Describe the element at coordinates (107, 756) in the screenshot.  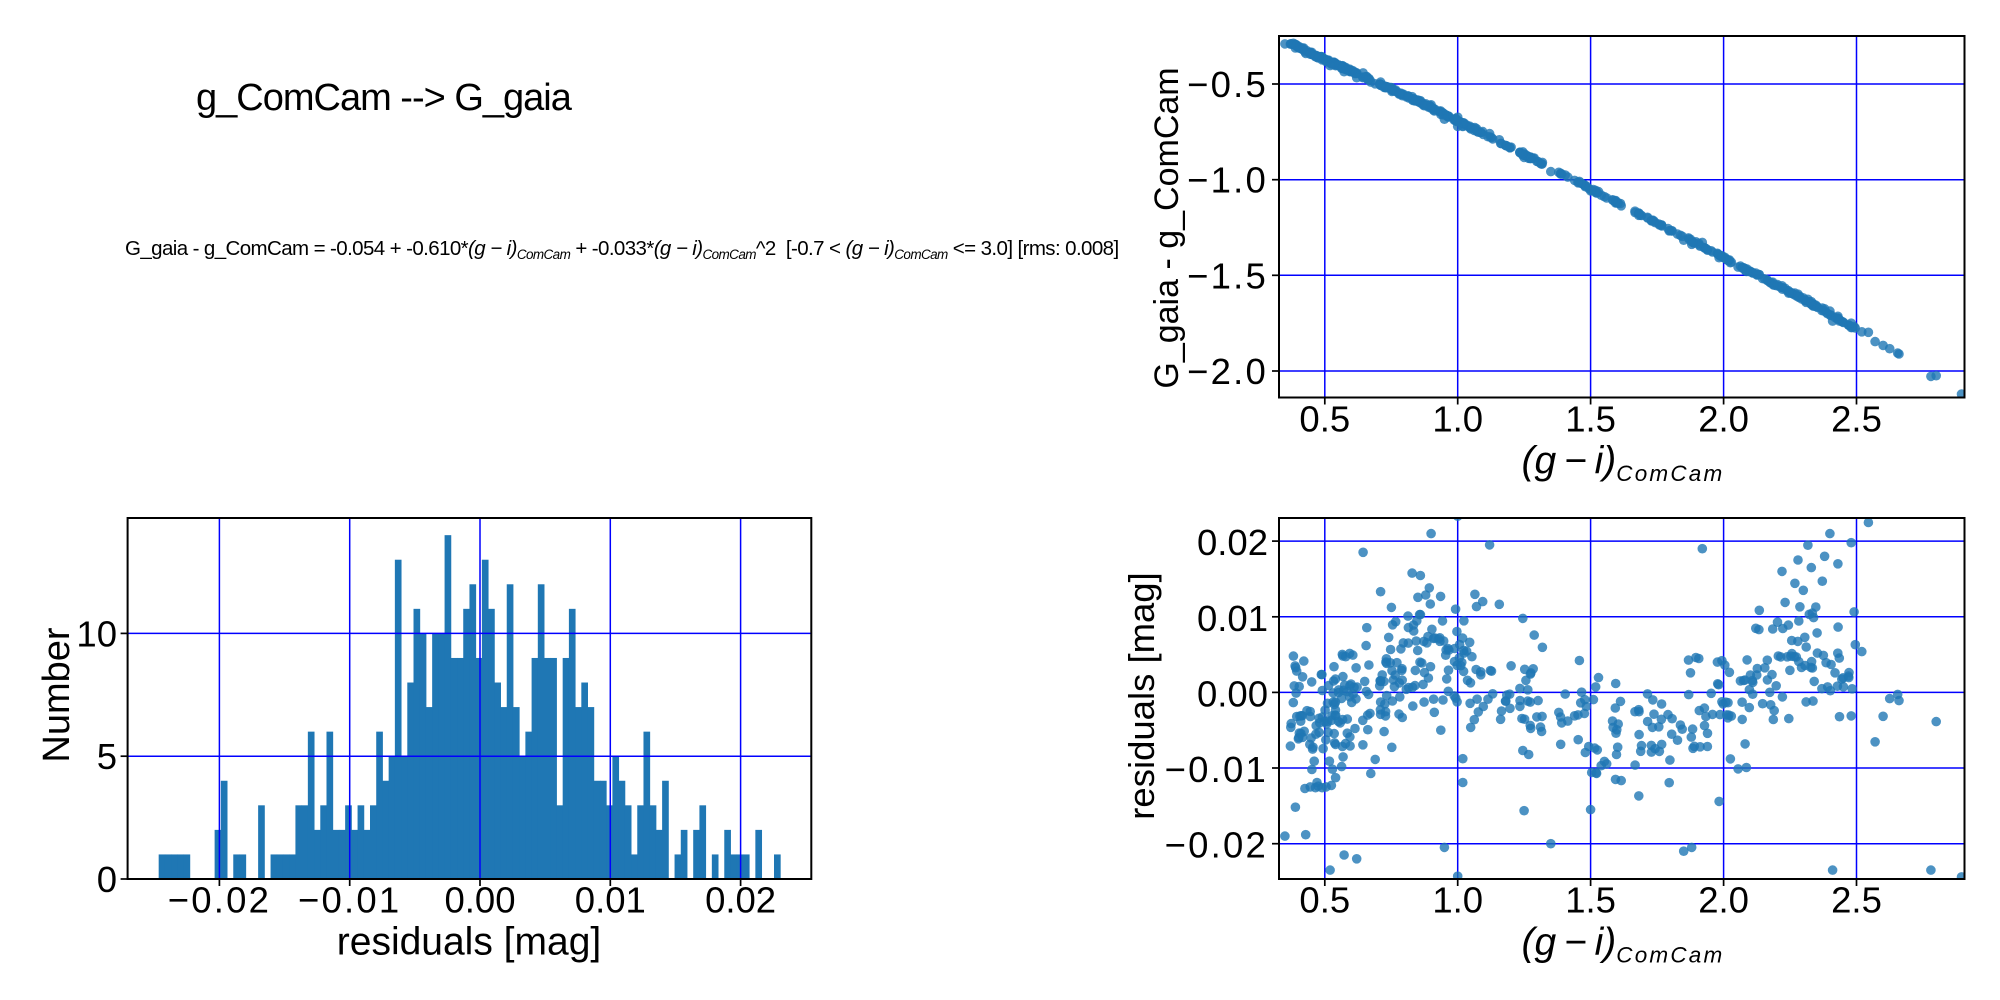
I see `svg-text: 5` at that location.